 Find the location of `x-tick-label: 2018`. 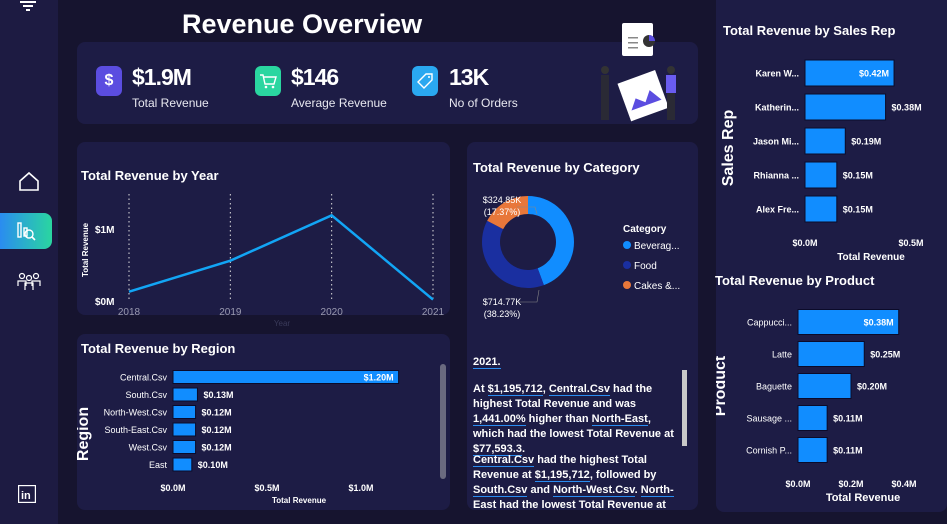

x-tick-label: 2018 is located at coordinates (129, 312).